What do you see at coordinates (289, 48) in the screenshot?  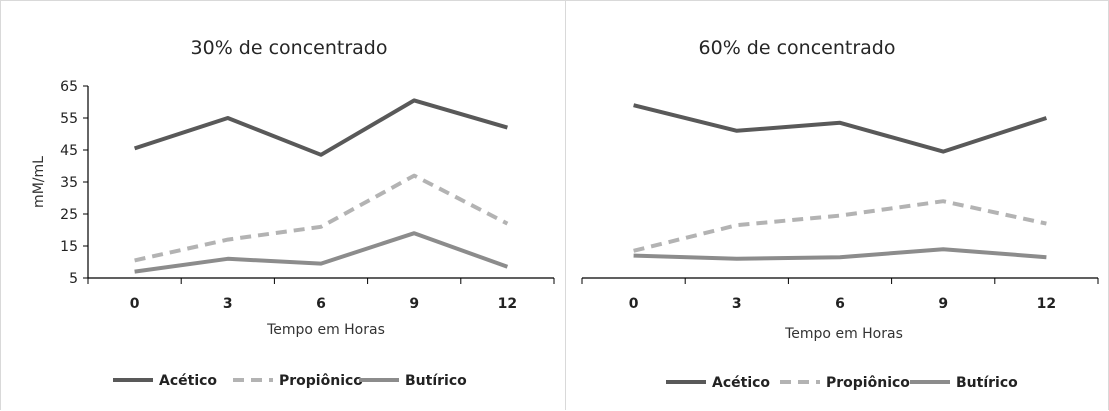 I see `chart-30-title: 30% de concentrado` at bounding box center [289, 48].